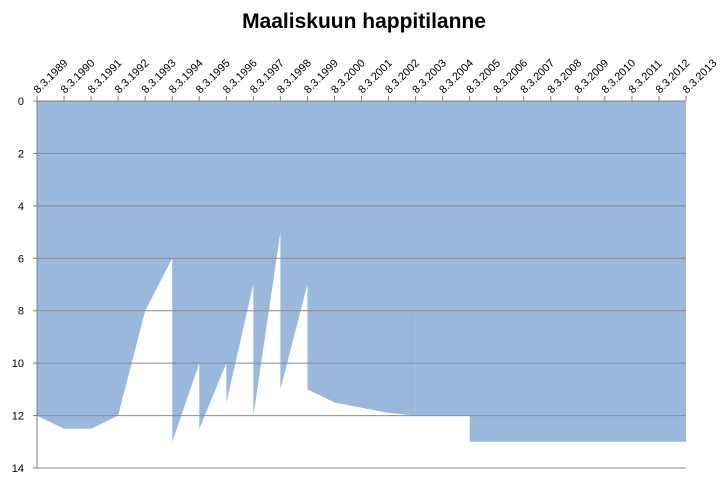 The image size is (728, 481). What do you see at coordinates (21, 312) in the screenshot?
I see `y-tick-label: 8` at bounding box center [21, 312].